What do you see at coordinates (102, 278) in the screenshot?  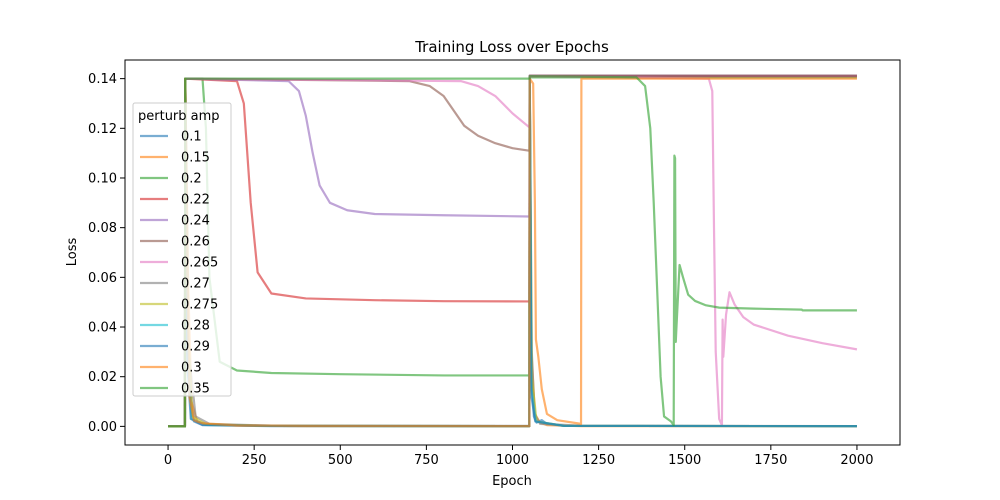 I see `y-tick-label: 0.06` at bounding box center [102, 278].